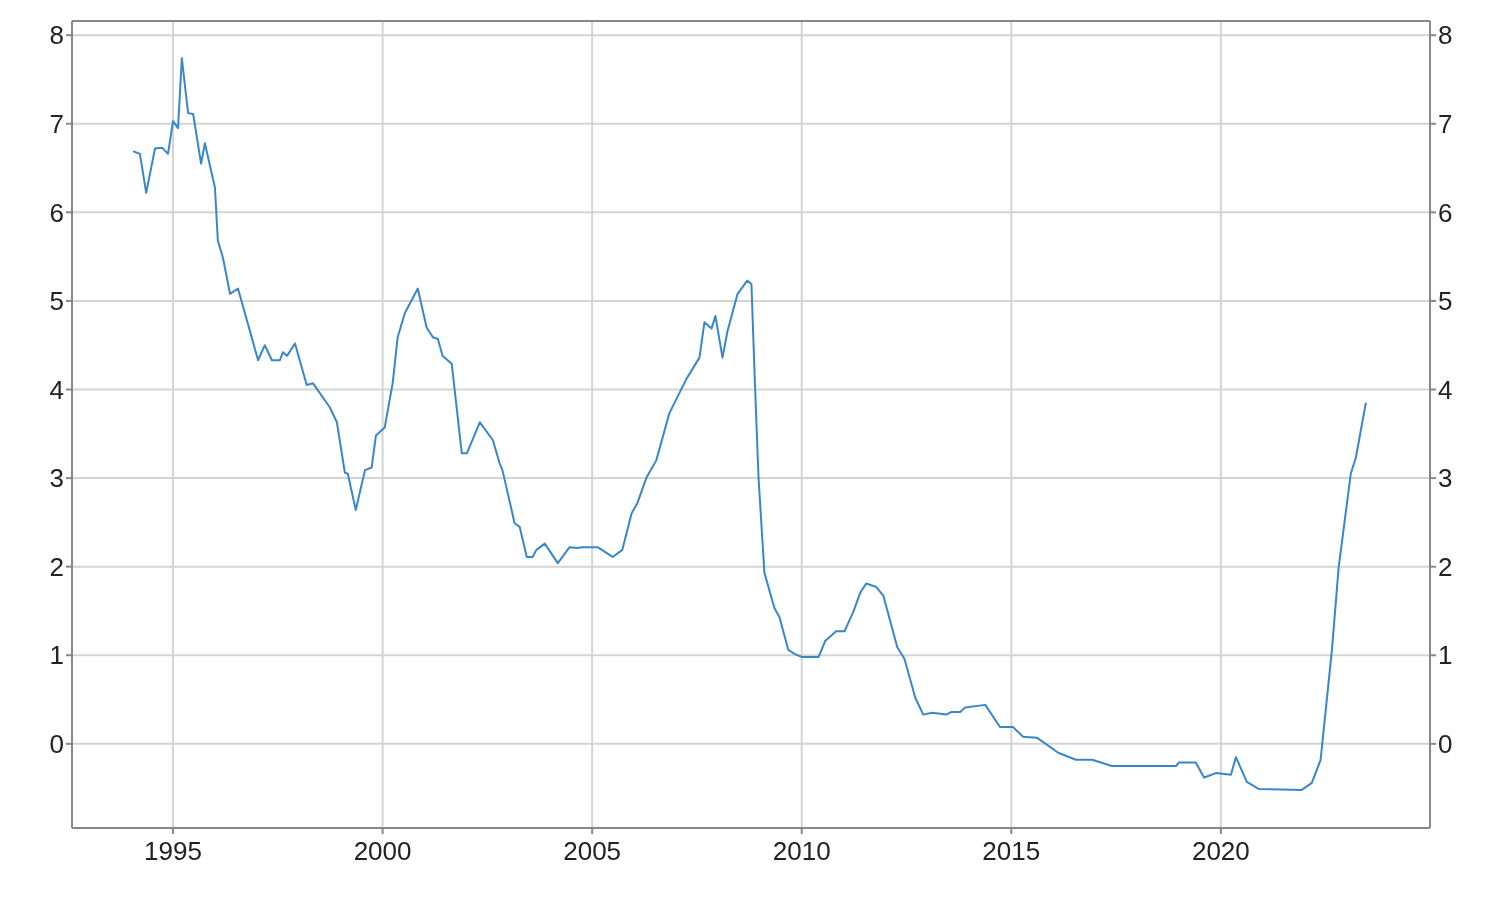  Describe the element at coordinates (56, 655) in the screenshot. I see `y-tick-label: 1` at that location.